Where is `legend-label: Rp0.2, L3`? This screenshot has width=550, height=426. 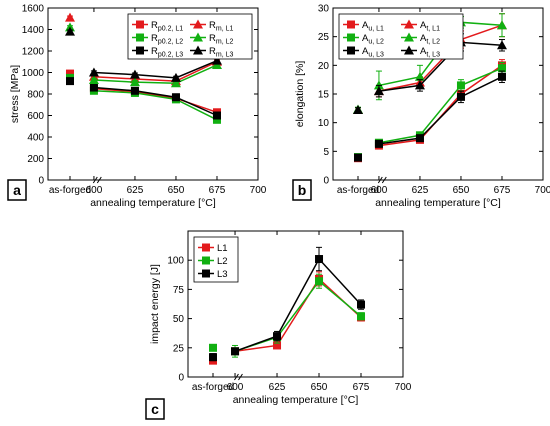 legend-label: Rp0.2, L3 is located at coordinates (167, 52).